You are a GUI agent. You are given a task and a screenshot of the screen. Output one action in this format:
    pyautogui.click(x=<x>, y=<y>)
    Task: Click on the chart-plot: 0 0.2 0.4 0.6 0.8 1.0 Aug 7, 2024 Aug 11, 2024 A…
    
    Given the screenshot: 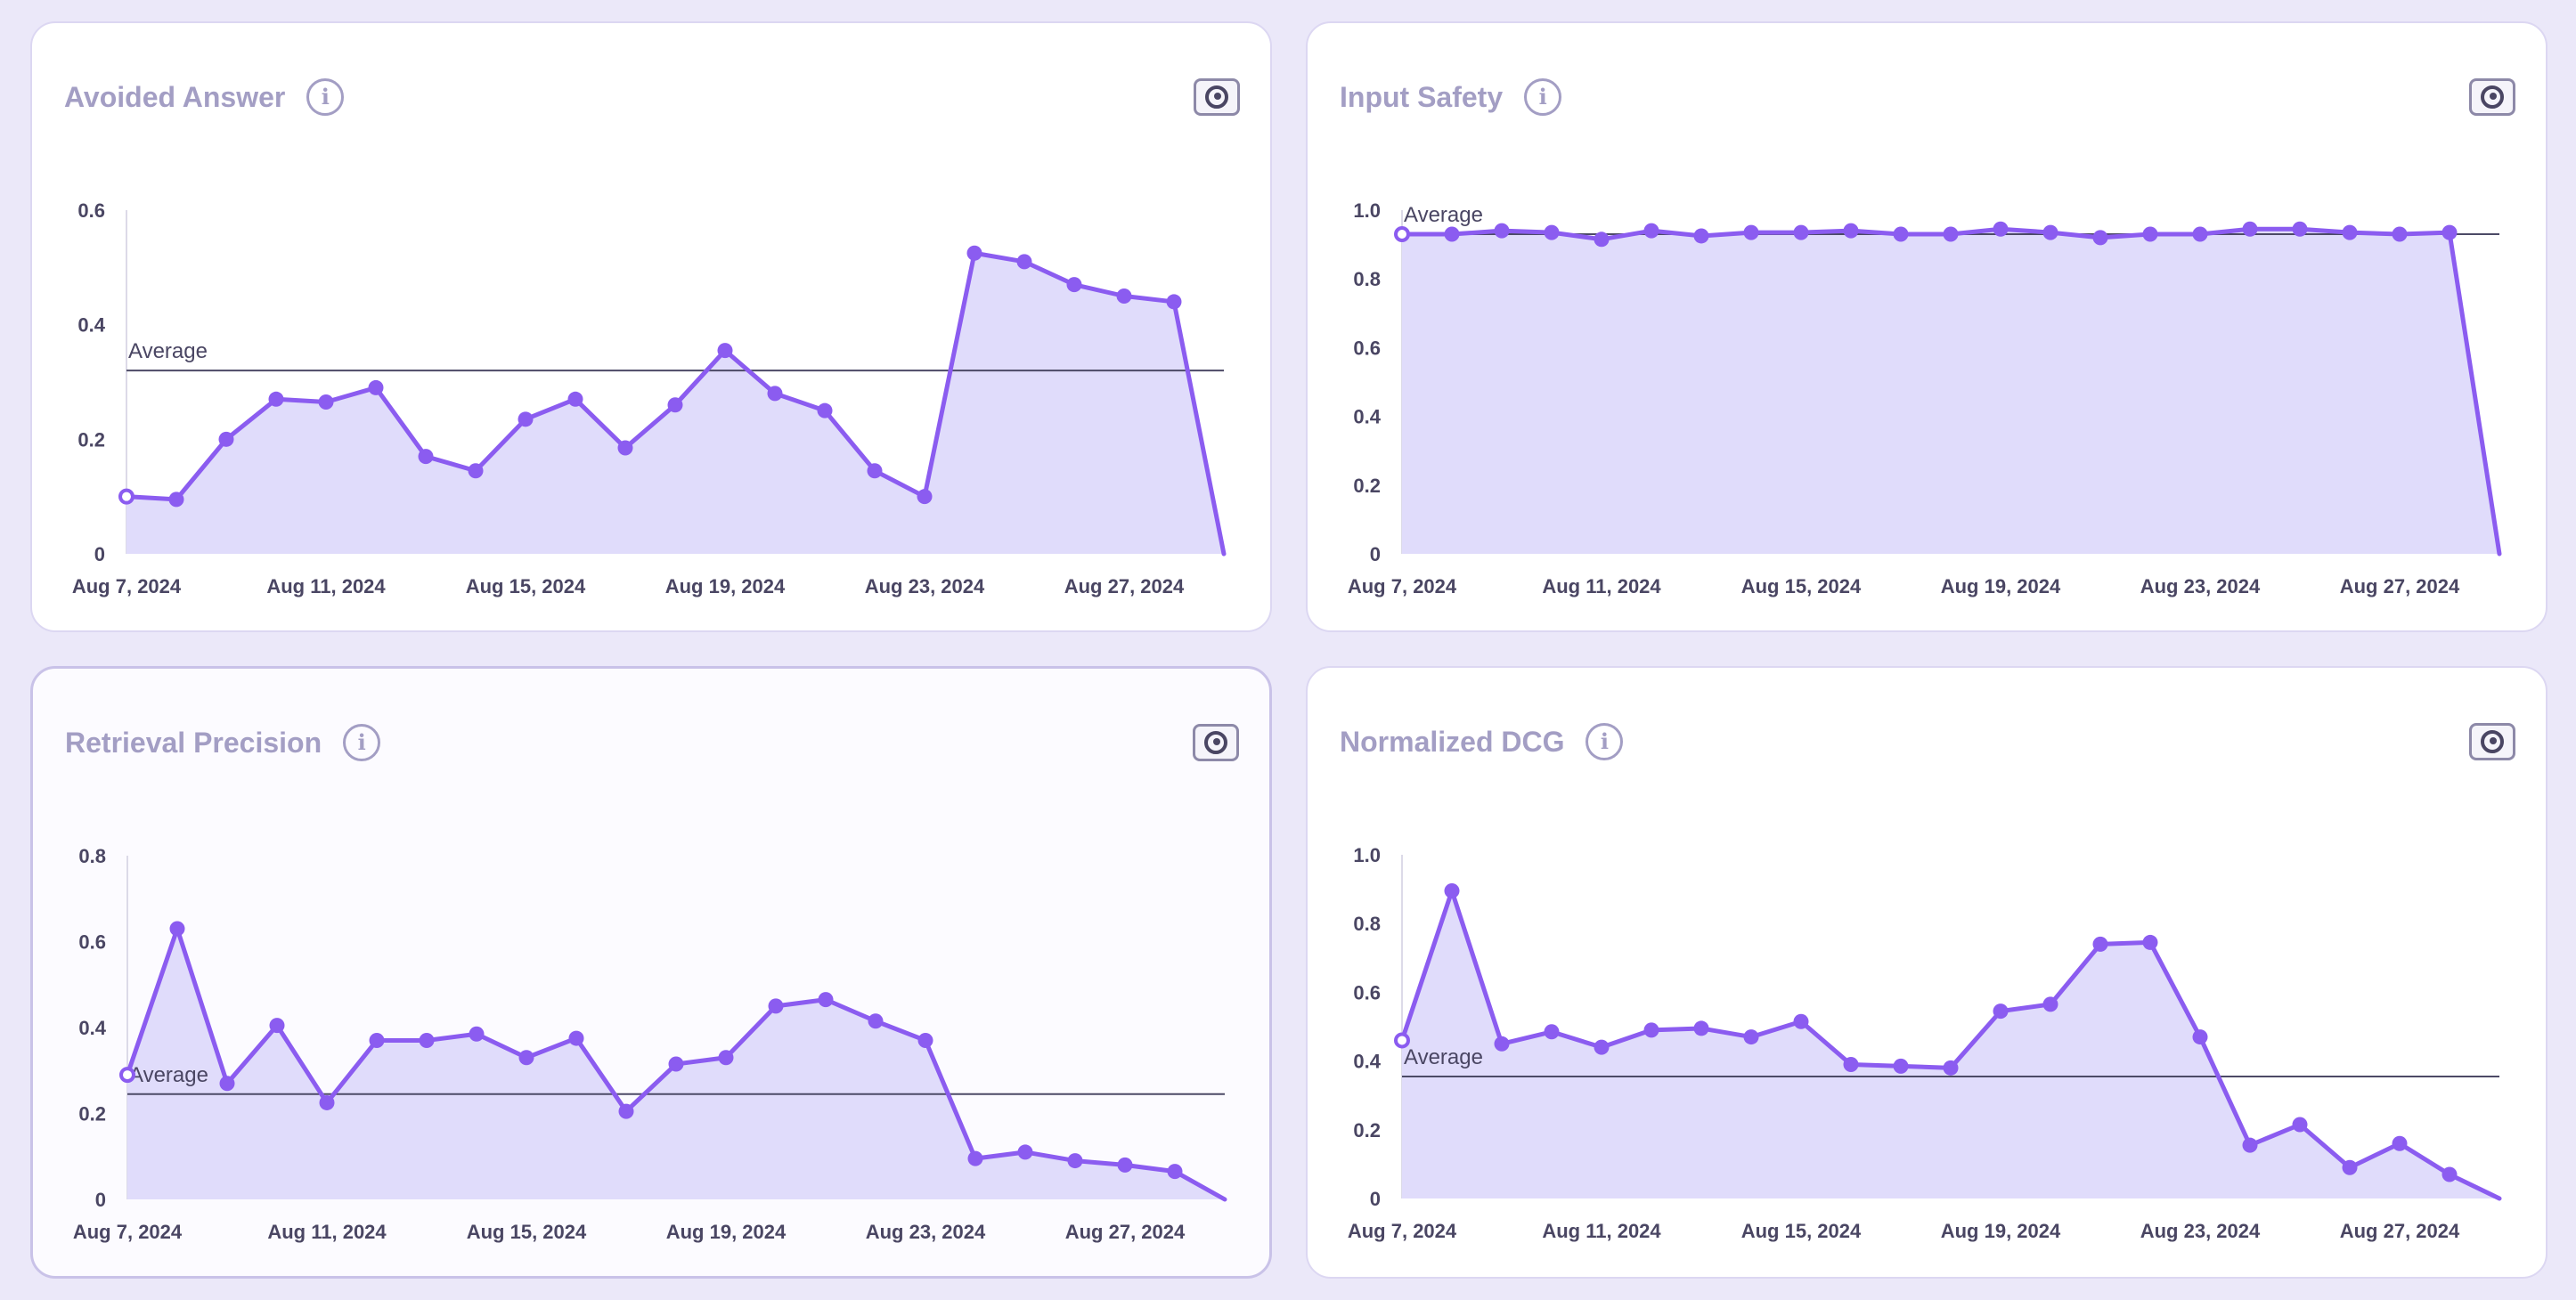 What is the action you would take?
    pyautogui.click(x=1925, y=1043)
    